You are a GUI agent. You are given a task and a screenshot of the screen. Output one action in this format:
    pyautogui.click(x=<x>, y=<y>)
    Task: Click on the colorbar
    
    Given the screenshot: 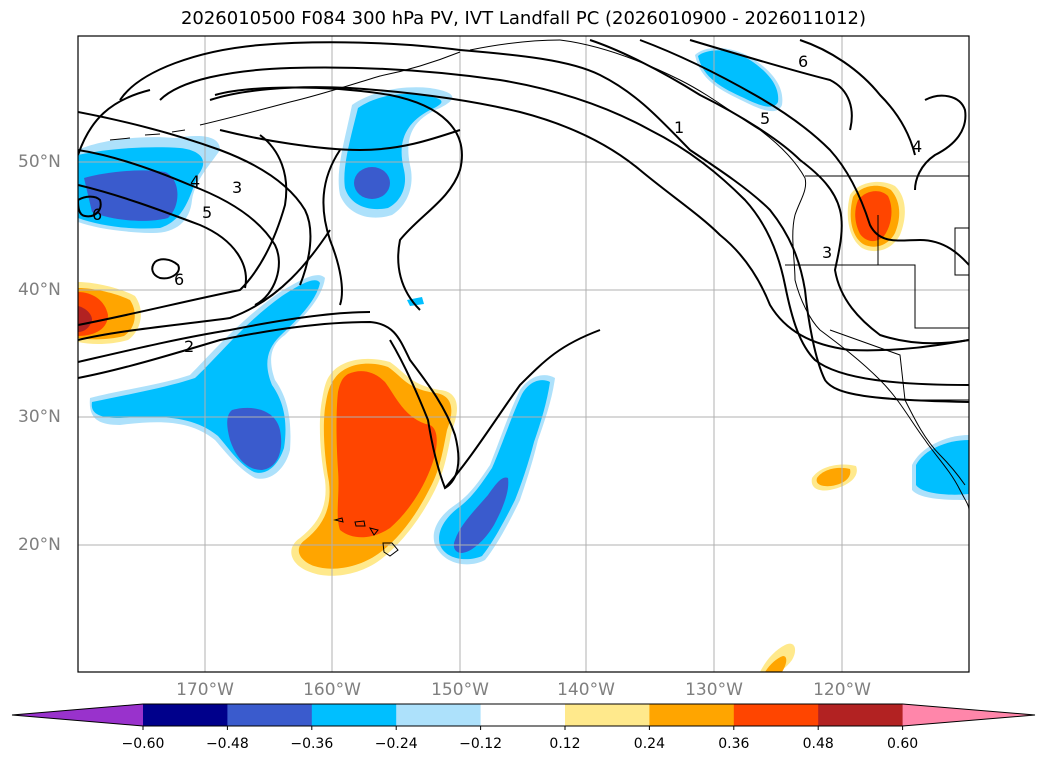 What is the action you would take?
    pyautogui.click(x=523, y=716)
    